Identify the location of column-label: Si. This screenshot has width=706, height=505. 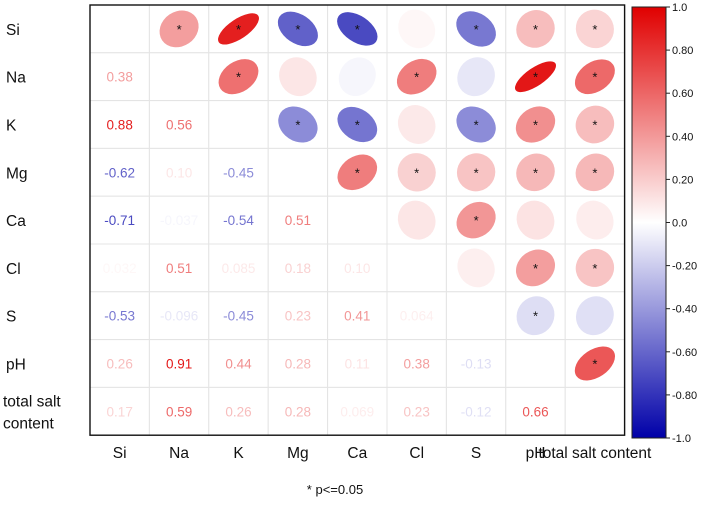
(120, 453).